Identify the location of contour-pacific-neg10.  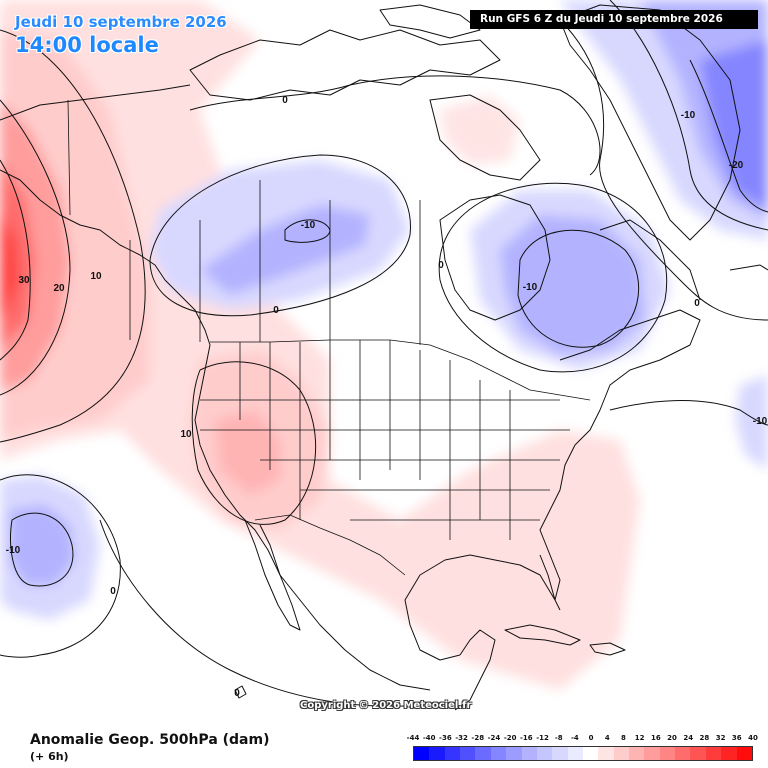
(42, 549).